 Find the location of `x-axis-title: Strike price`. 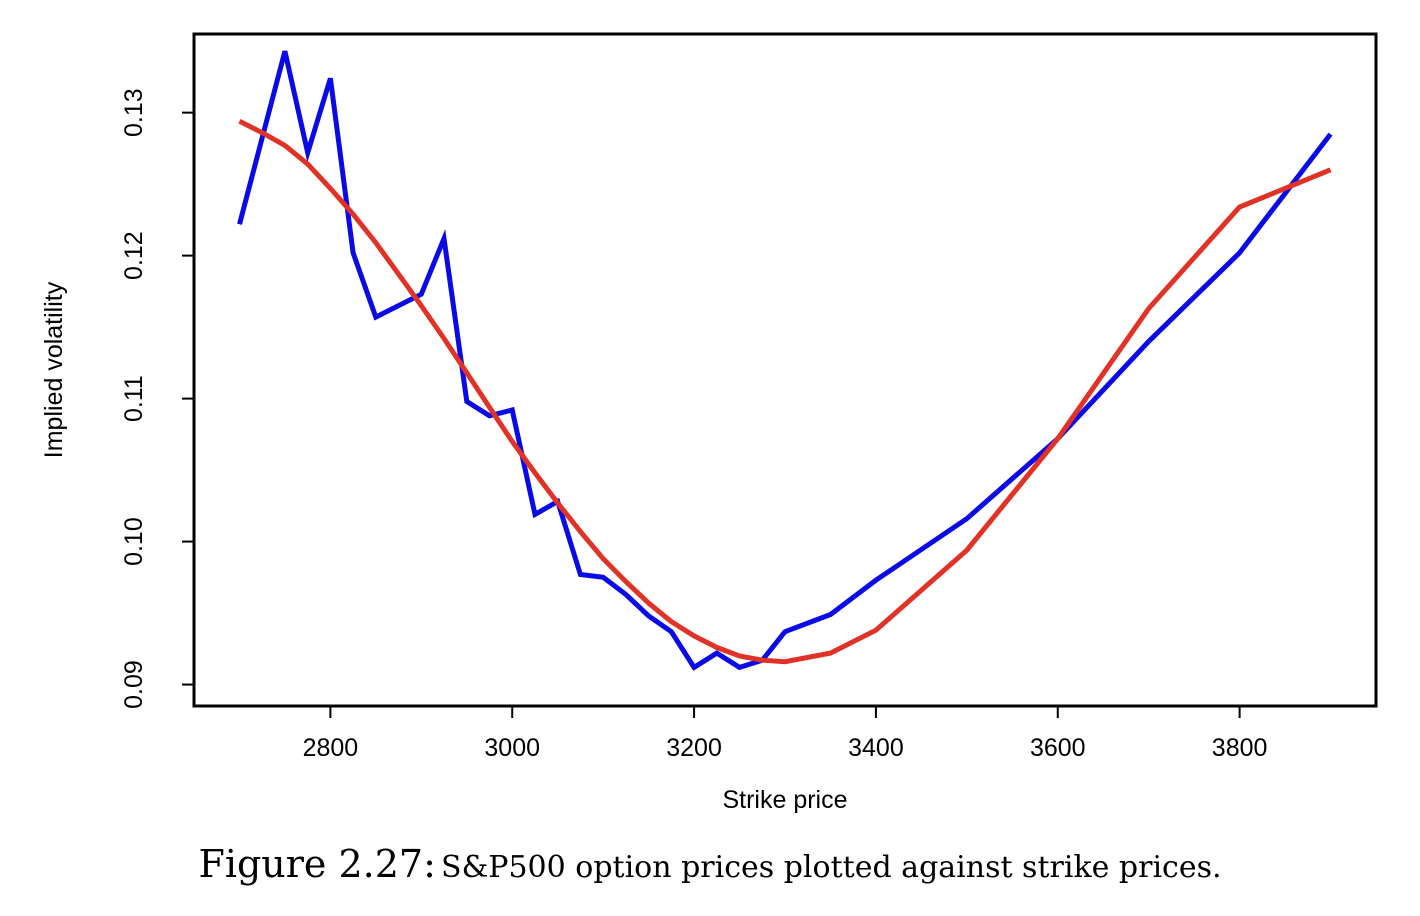

x-axis-title: Strike price is located at coordinates (784, 800).